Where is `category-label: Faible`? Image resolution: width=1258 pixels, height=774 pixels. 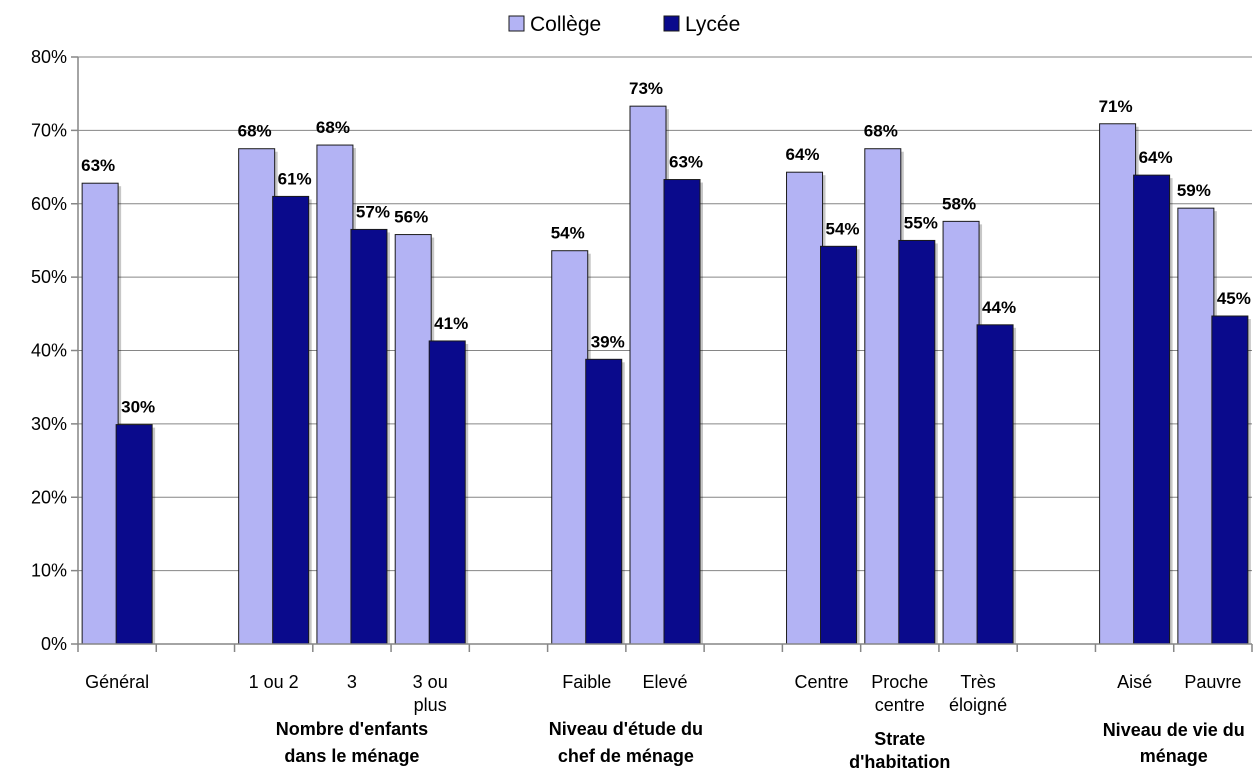 category-label: Faible is located at coordinates (586, 682).